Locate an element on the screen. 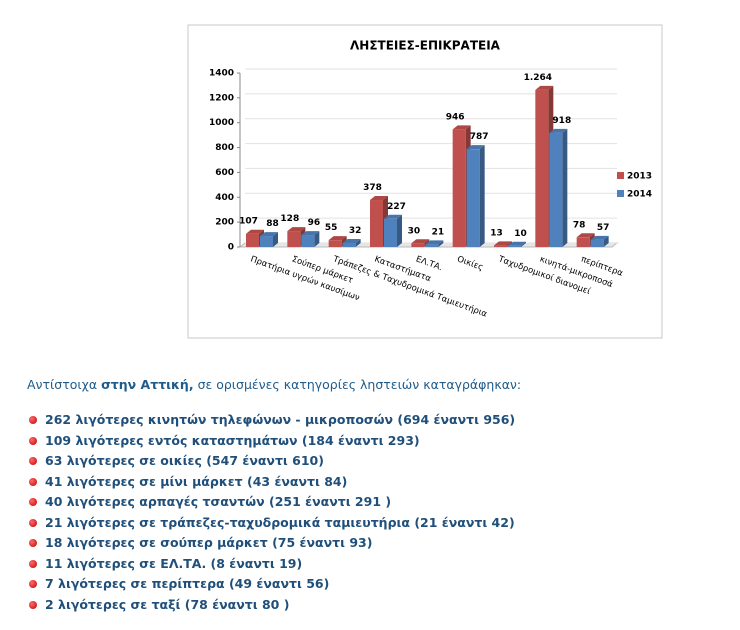 The height and width of the screenshot is (630, 740). value-label: 55 is located at coordinates (331, 228).